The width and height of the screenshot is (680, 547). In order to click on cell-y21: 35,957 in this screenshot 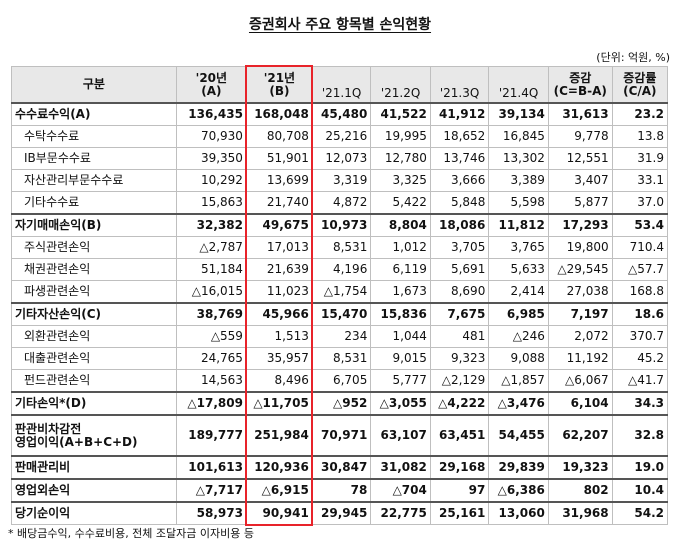, I will do `click(279, 358)`.